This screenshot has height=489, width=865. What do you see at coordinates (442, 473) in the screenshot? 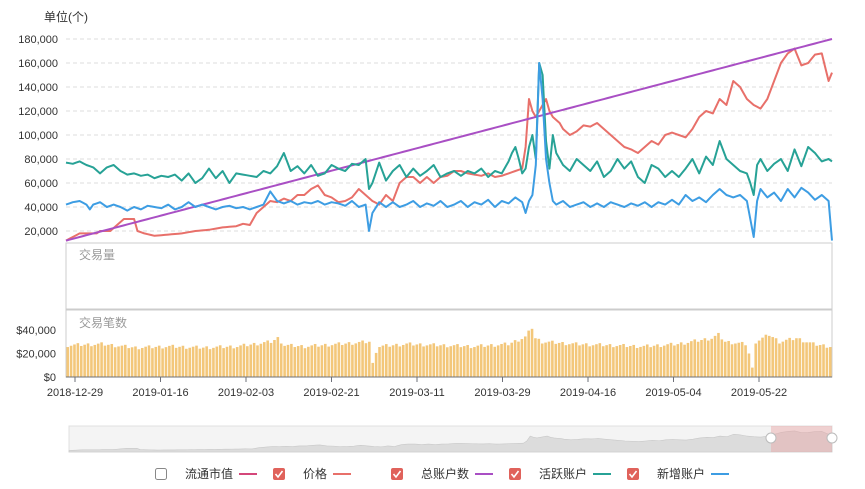
I see `legend-item: 总账户数` at bounding box center [442, 473].